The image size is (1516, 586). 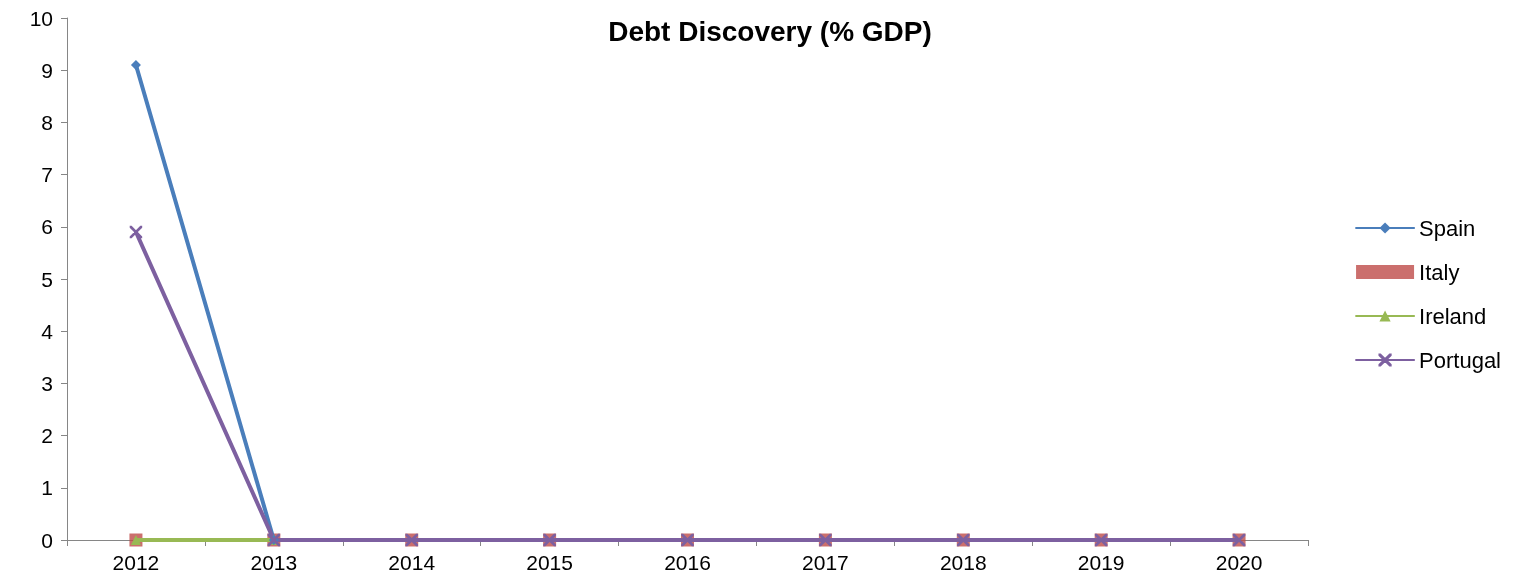 What do you see at coordinates (412, 562) in the screenshot?
I see `x-tick-label: 2014` at bounding box center [412, 562].